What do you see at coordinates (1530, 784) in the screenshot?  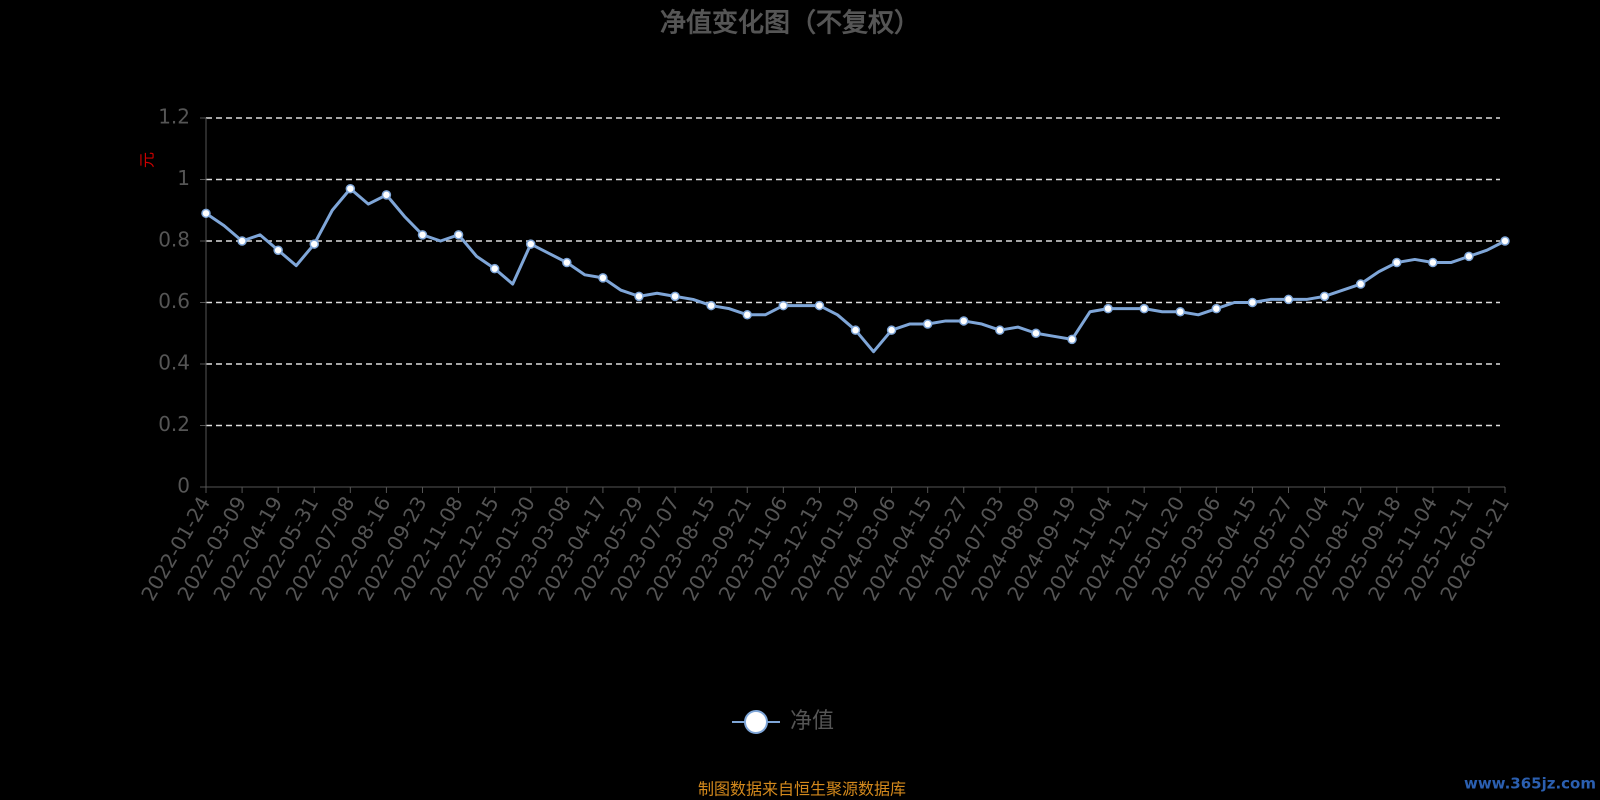 I see `watermark: www.365jz.com` at bounding box center [1530, 784].